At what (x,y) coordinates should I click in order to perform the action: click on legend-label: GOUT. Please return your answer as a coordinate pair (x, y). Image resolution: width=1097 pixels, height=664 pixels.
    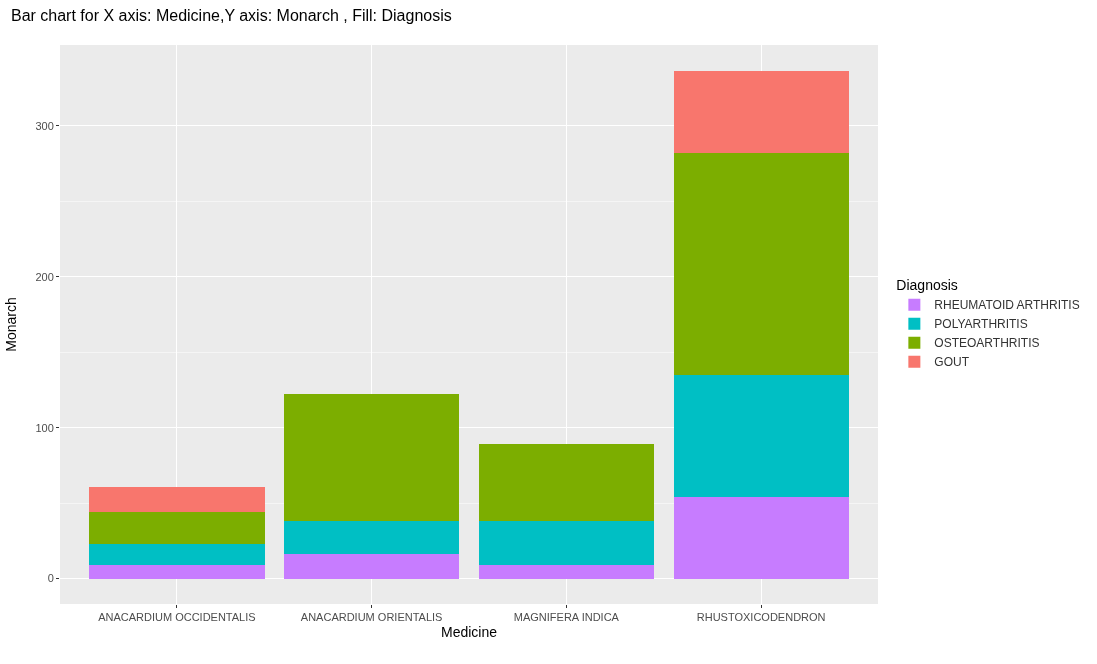
    Looking at the image, I should click on (952, 362).